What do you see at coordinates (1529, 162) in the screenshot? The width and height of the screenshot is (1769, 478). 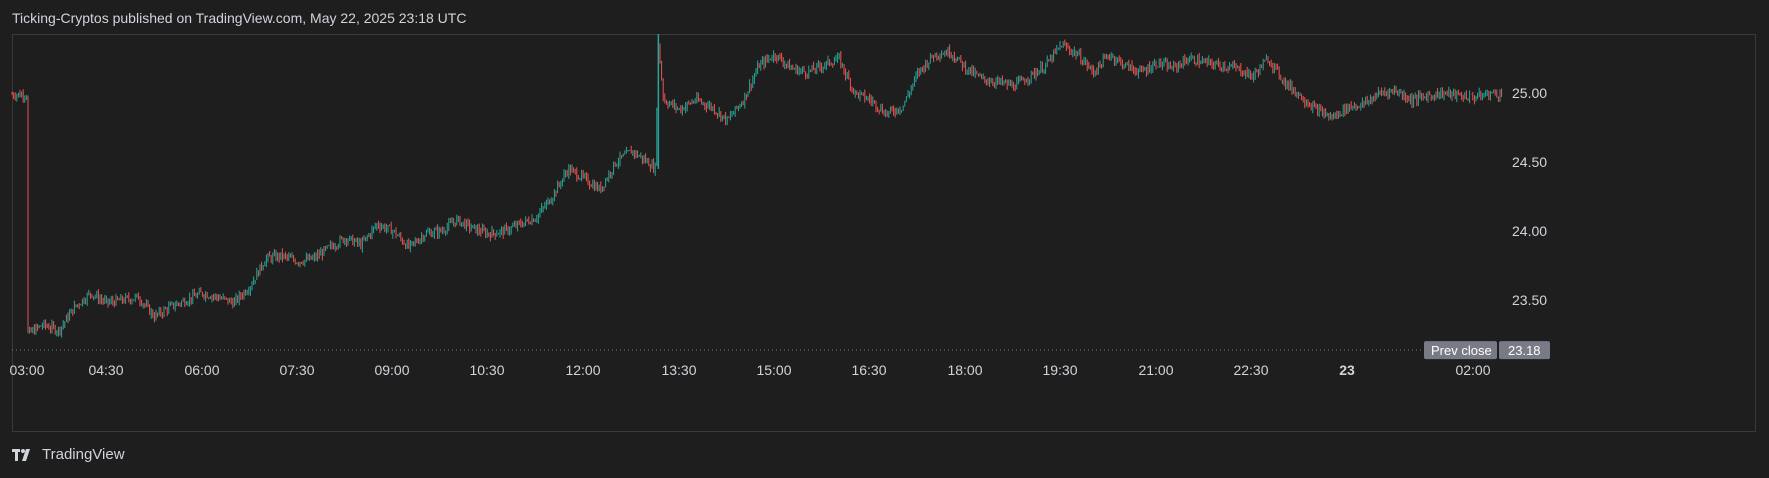 I see `y-tick-label: 24.50` at bounding box center [1529, 162].